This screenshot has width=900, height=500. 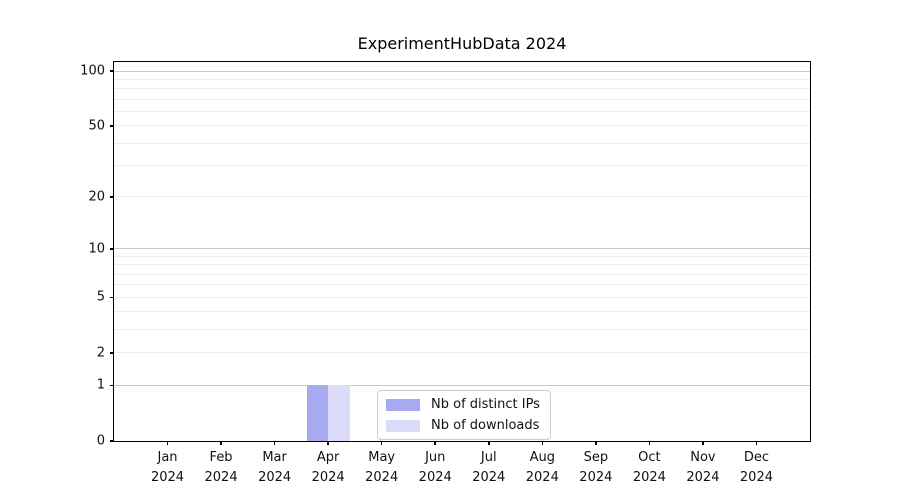 I want to click on legend-label: Nb of downloads, so click(x=485, y=425).